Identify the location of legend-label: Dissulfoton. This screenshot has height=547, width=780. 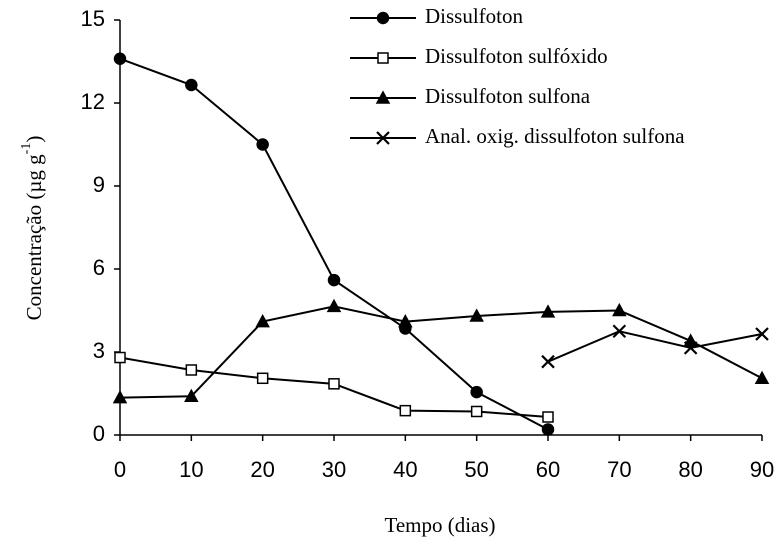
(474, 16).